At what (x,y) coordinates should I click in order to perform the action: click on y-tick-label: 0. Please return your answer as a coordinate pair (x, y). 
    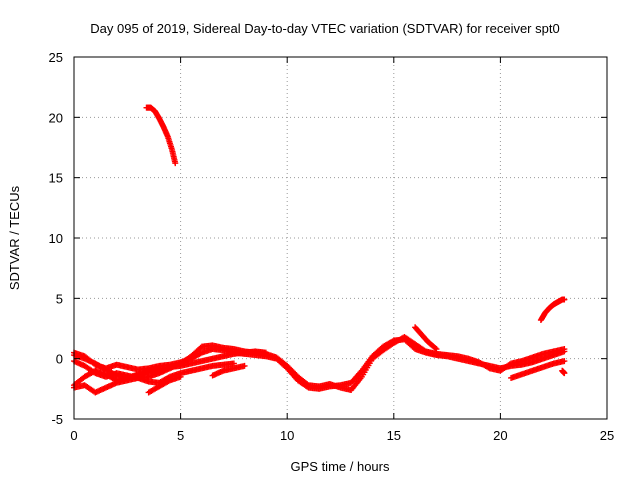
    Looking at the image, I should click on (59, 359).